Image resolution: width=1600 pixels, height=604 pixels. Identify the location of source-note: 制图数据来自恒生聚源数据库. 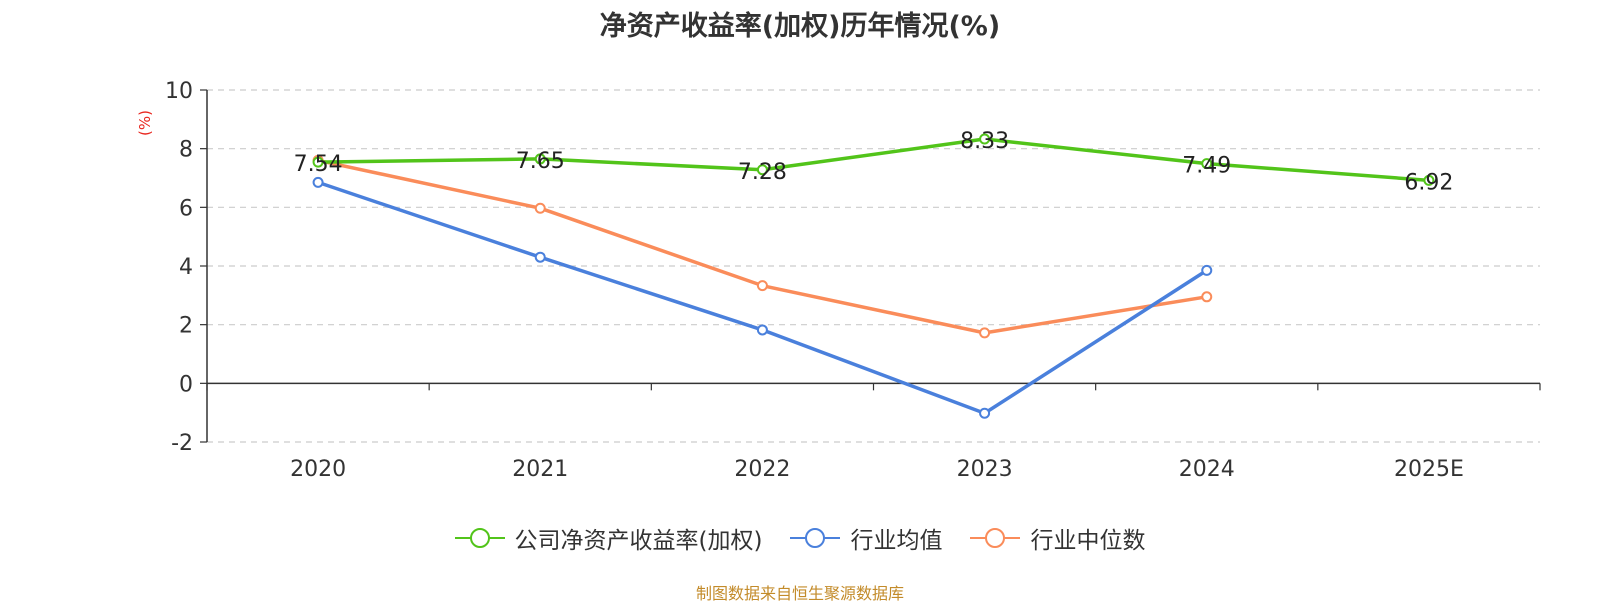
(799, 593).